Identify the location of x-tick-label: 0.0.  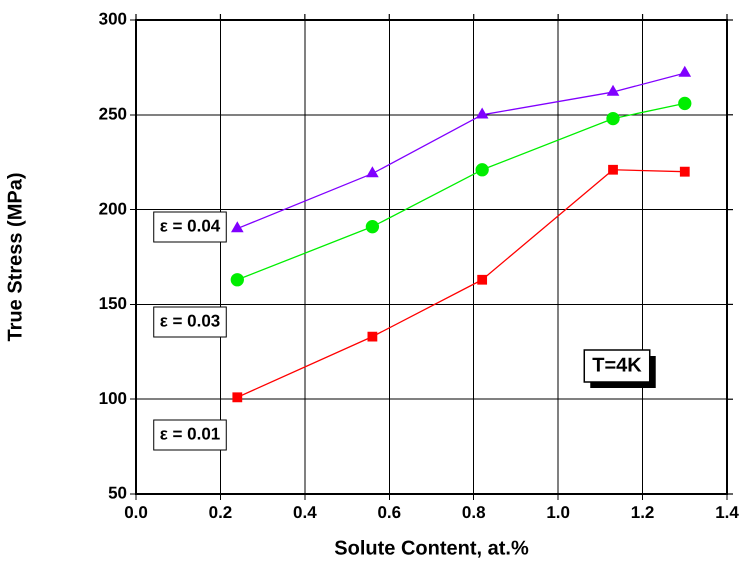
(136, 512).